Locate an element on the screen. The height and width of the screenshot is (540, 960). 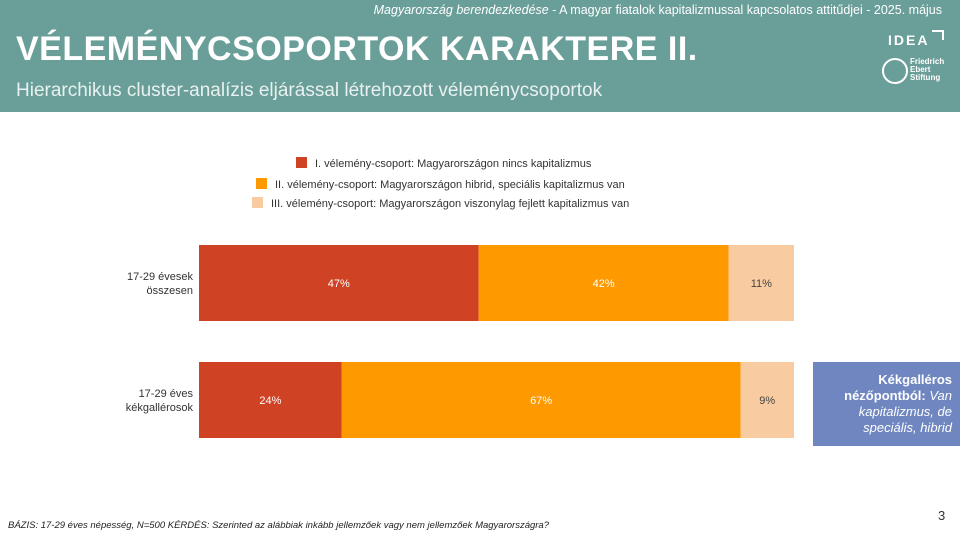
data-label: 67% is located at coordinates (541, 401).